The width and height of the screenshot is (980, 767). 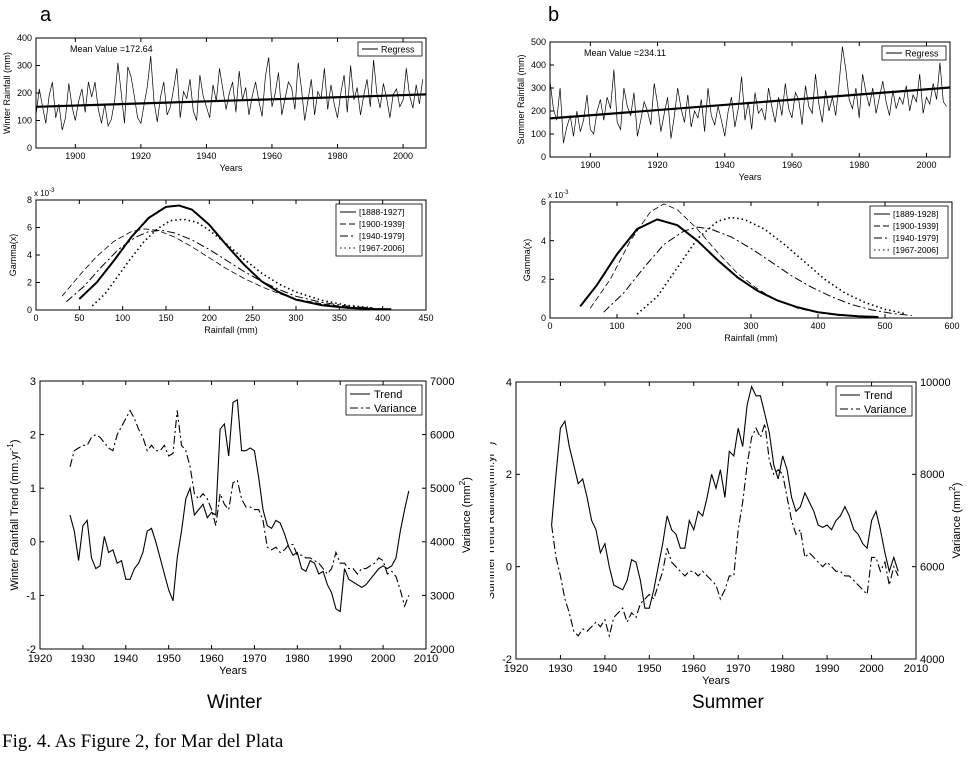 What do you see at coordinates (442, 543) in the screenshot?
I see `winter-tv-ytick-label: 4000` at bounding box center [442, 543].